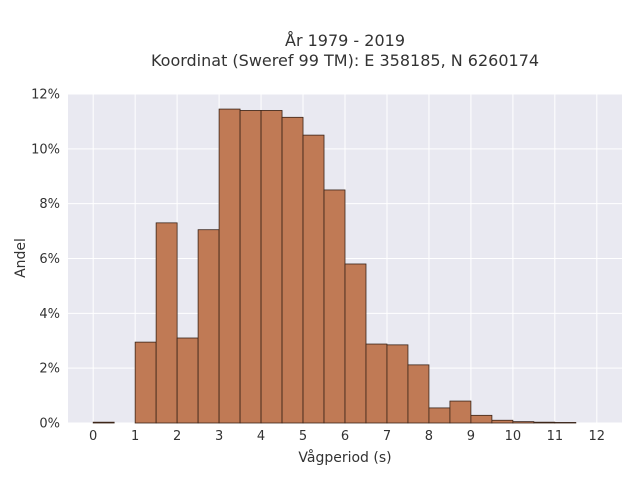 The height and width of the screenshot is (480, 640). I want to click on x-axis-label: Vågperiod (s), so click(344, 457).